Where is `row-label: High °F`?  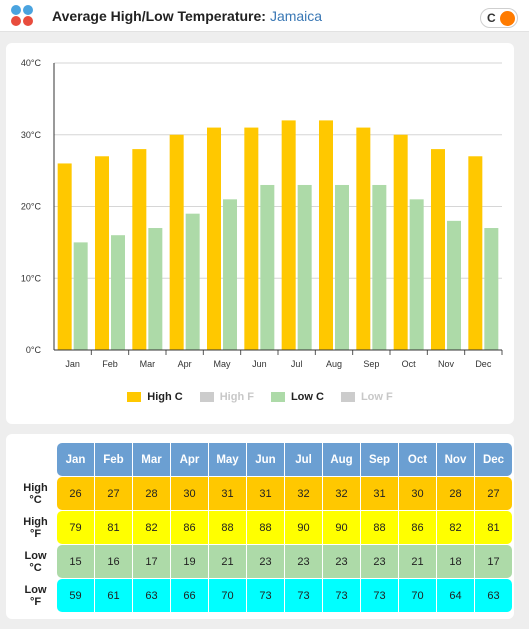
row-label: High °F is located at coordinates (35, 527).